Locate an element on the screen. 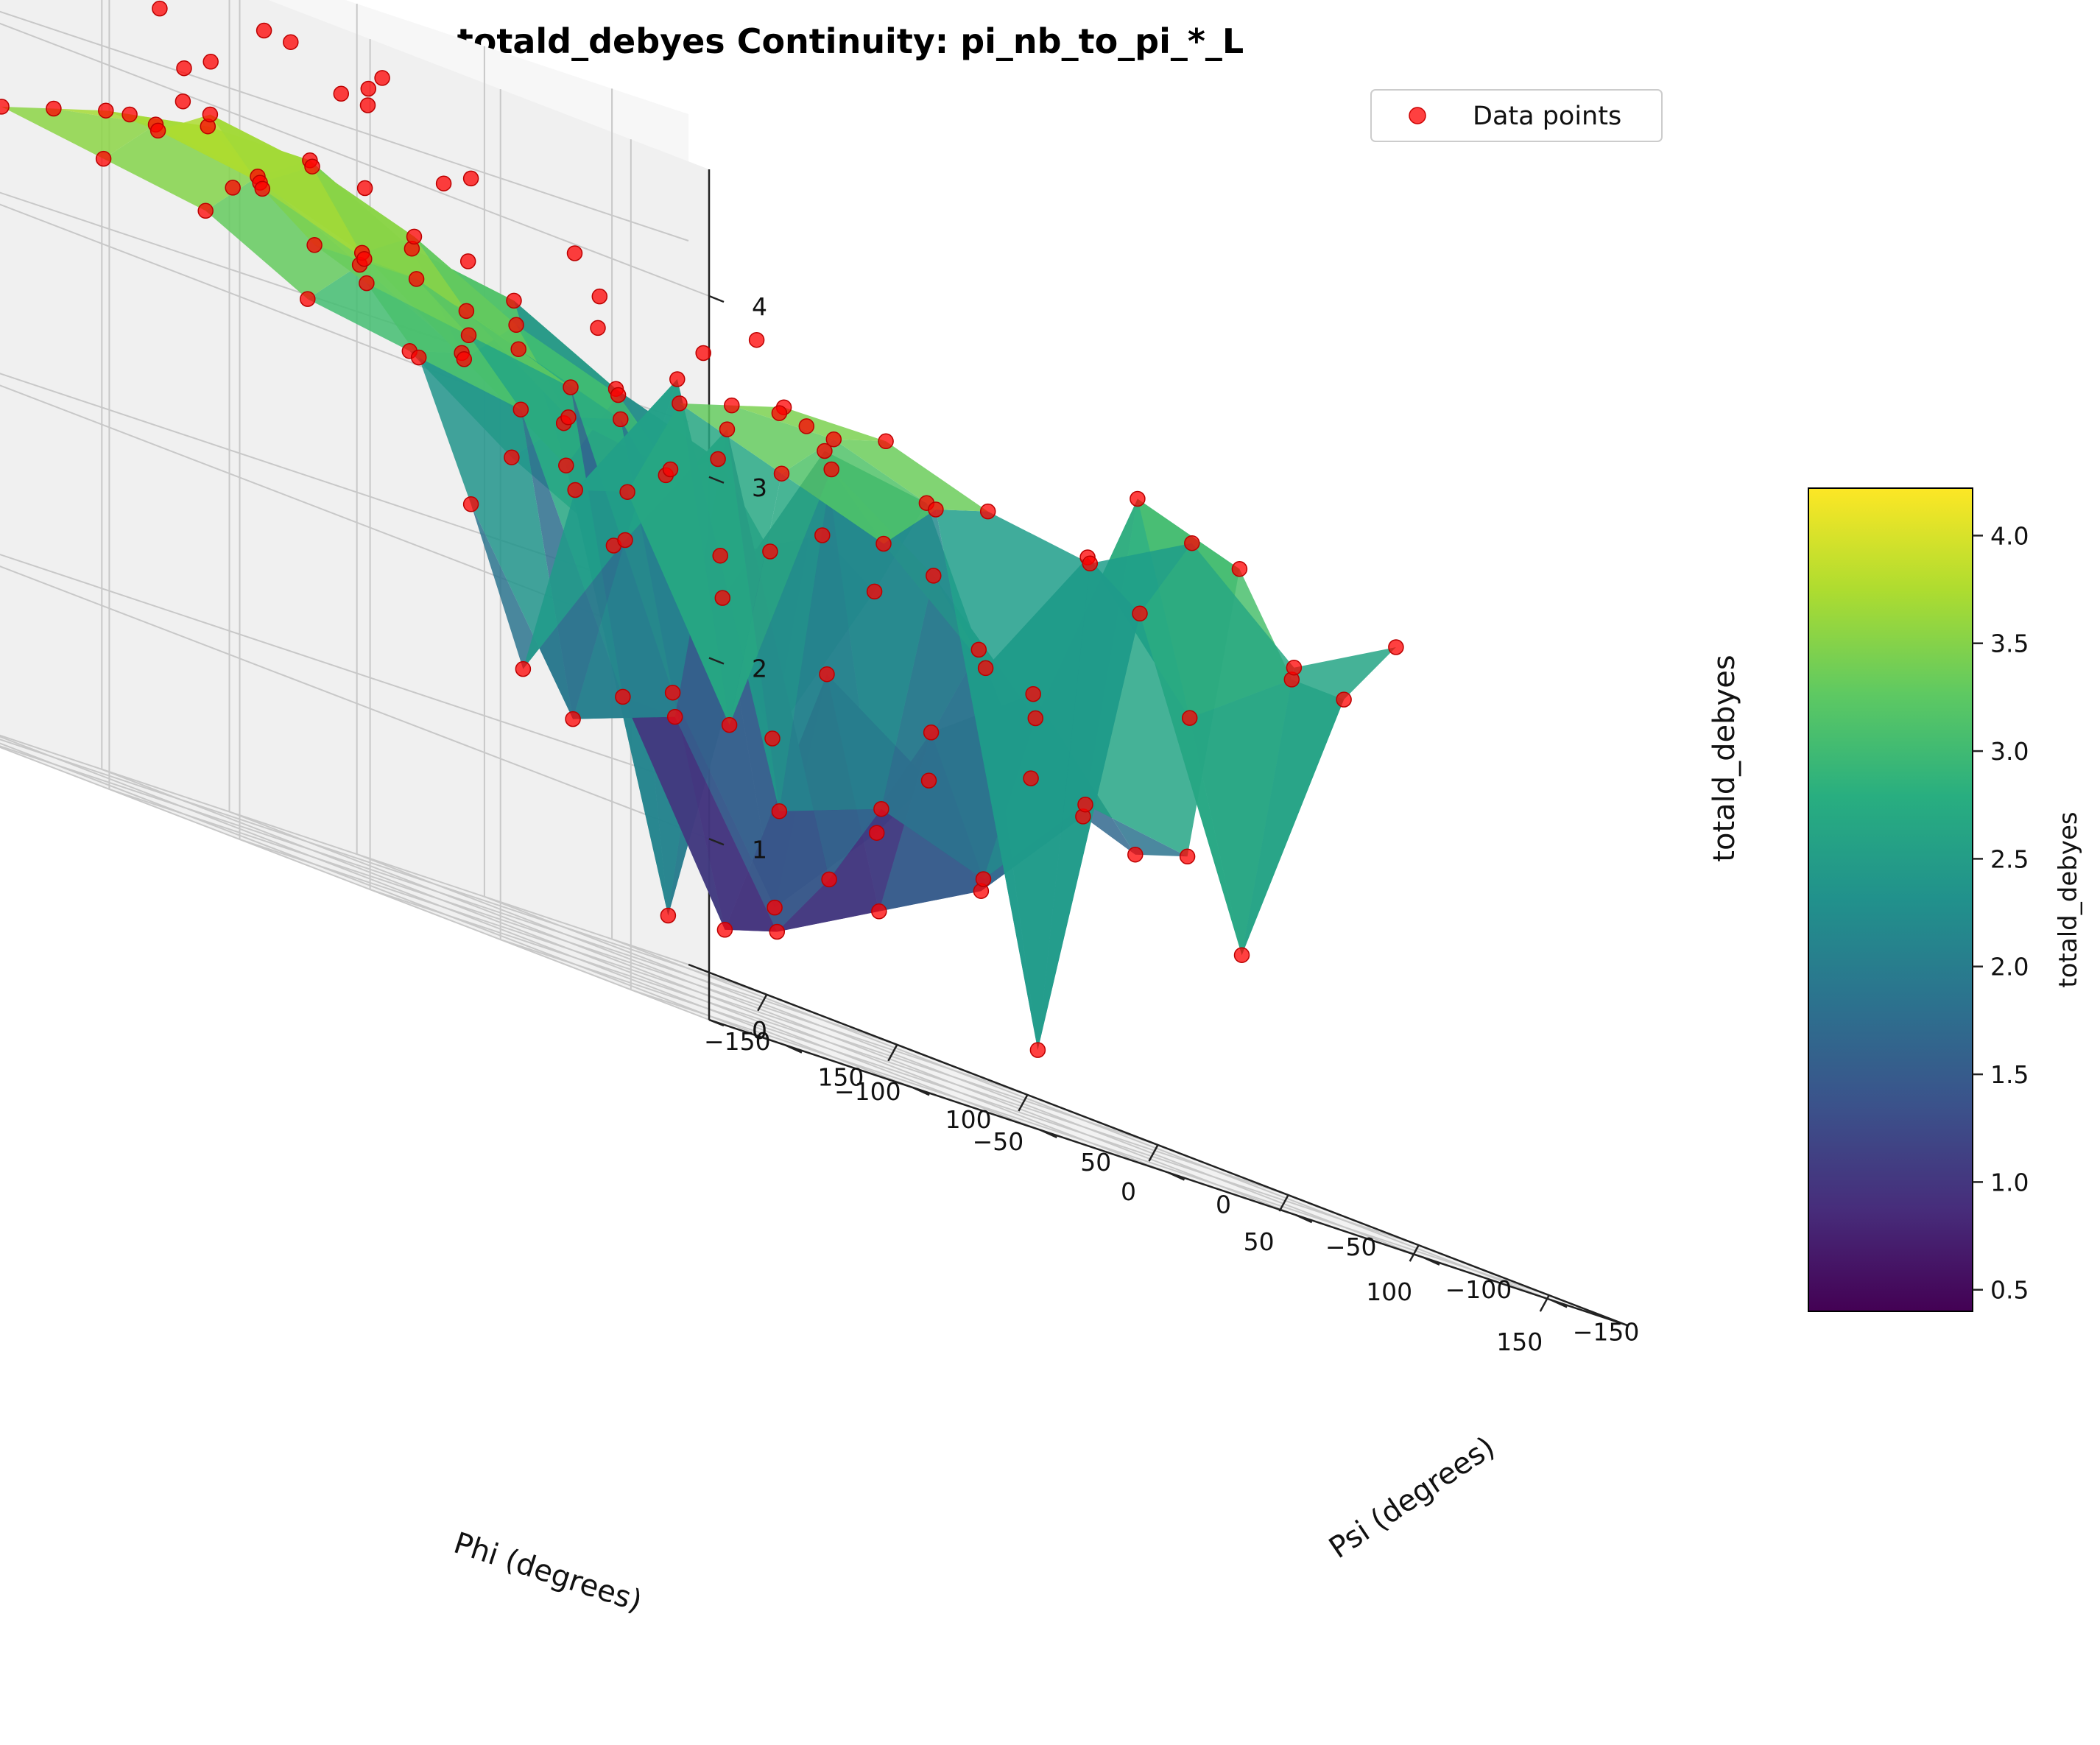 The height and width of the screenshot is (1745, 2100). colorbar-tick-label: 3.5 is located at coordinates (2009, 644).